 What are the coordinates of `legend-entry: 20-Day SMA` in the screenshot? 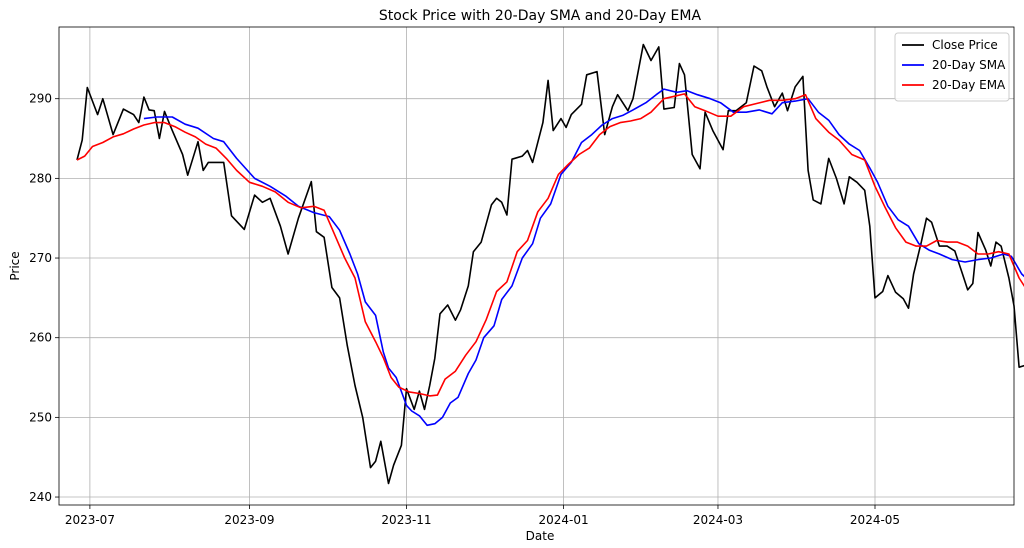 It's located at (969, 65).